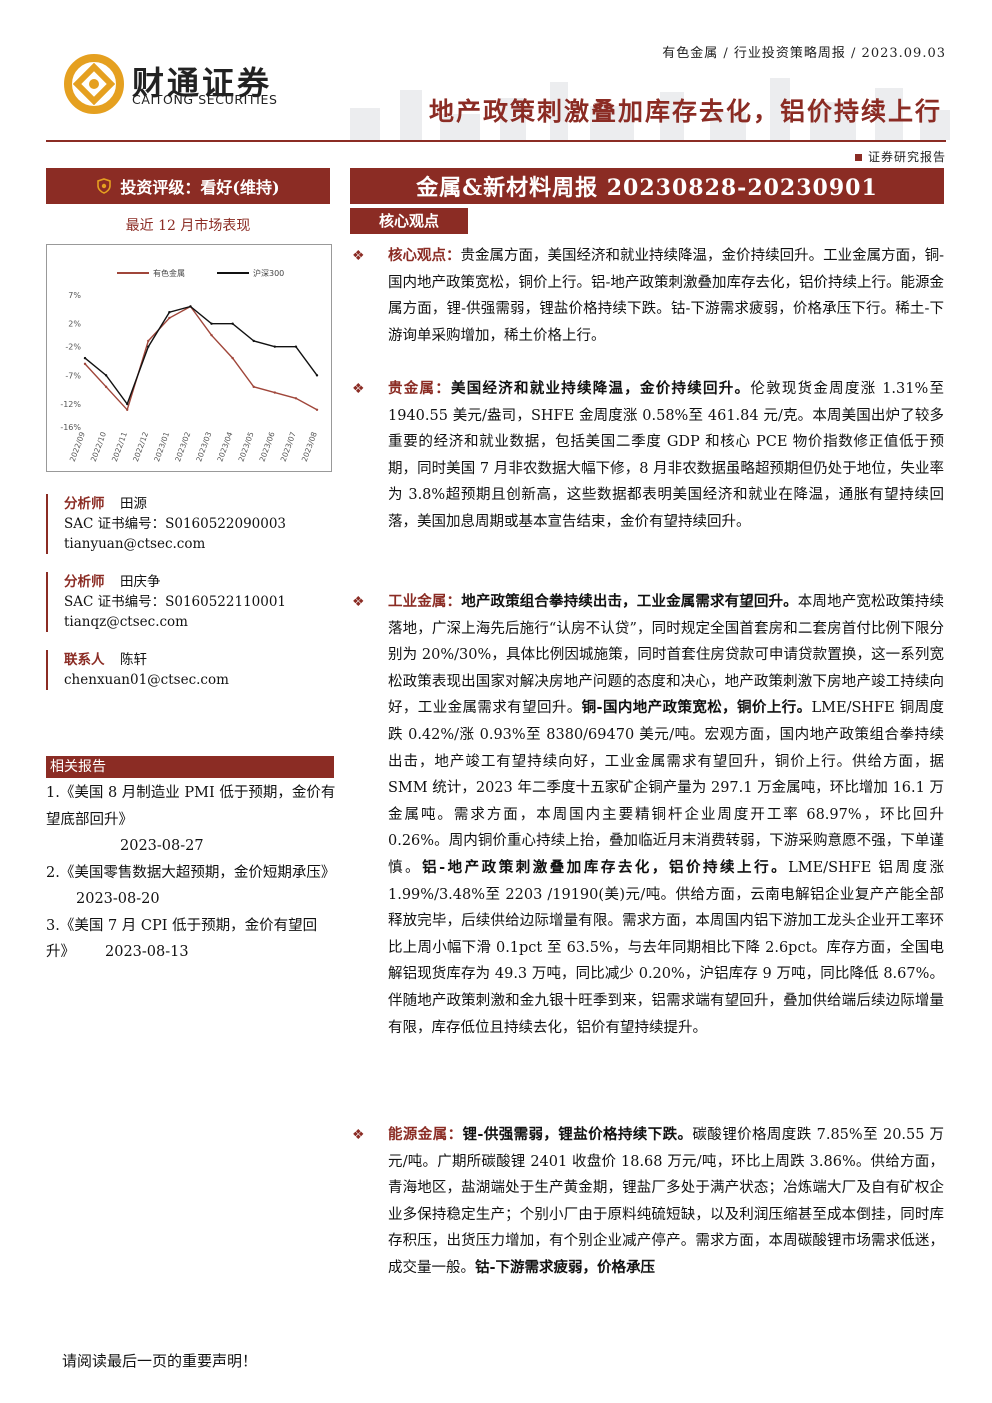 The width and height of the screenshot is (992, 1403). Describe the element at coordinates (245, 446) in the screenshot. I see `chart-x-tick-label: 2023/05` at that location.